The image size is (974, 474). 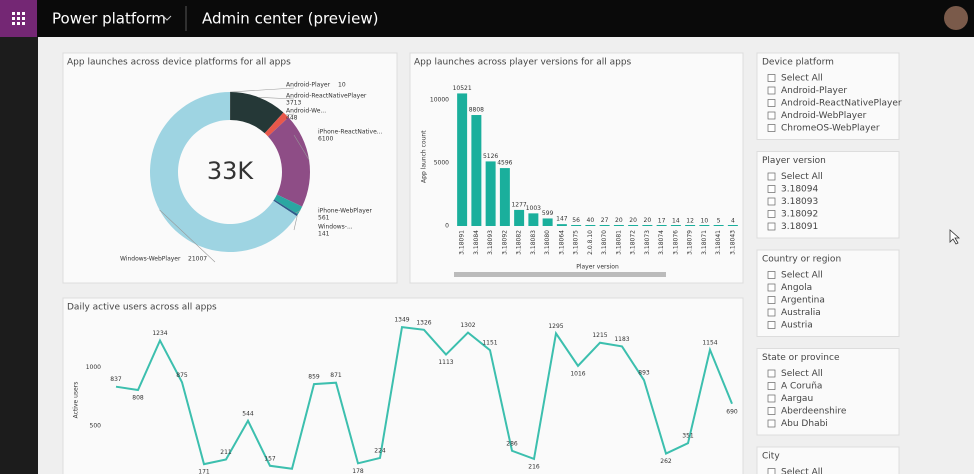 I want to click on x-tick-label: 3.18076, so click(x=675, y=242).